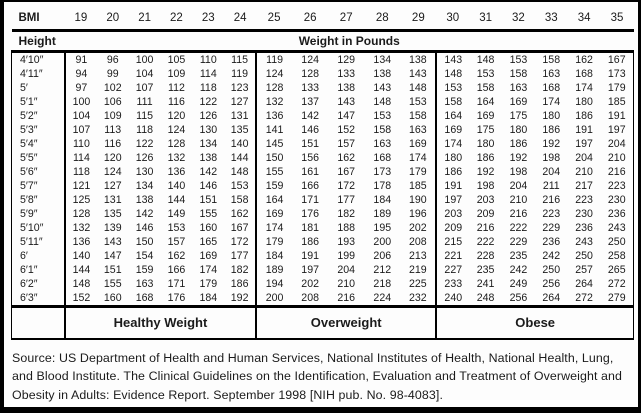 The image size is (641, 413). What do you see at coordinates (346, 255) in the screenshot?
I see `weight-cell: 199` at bounding box center [346, 255].